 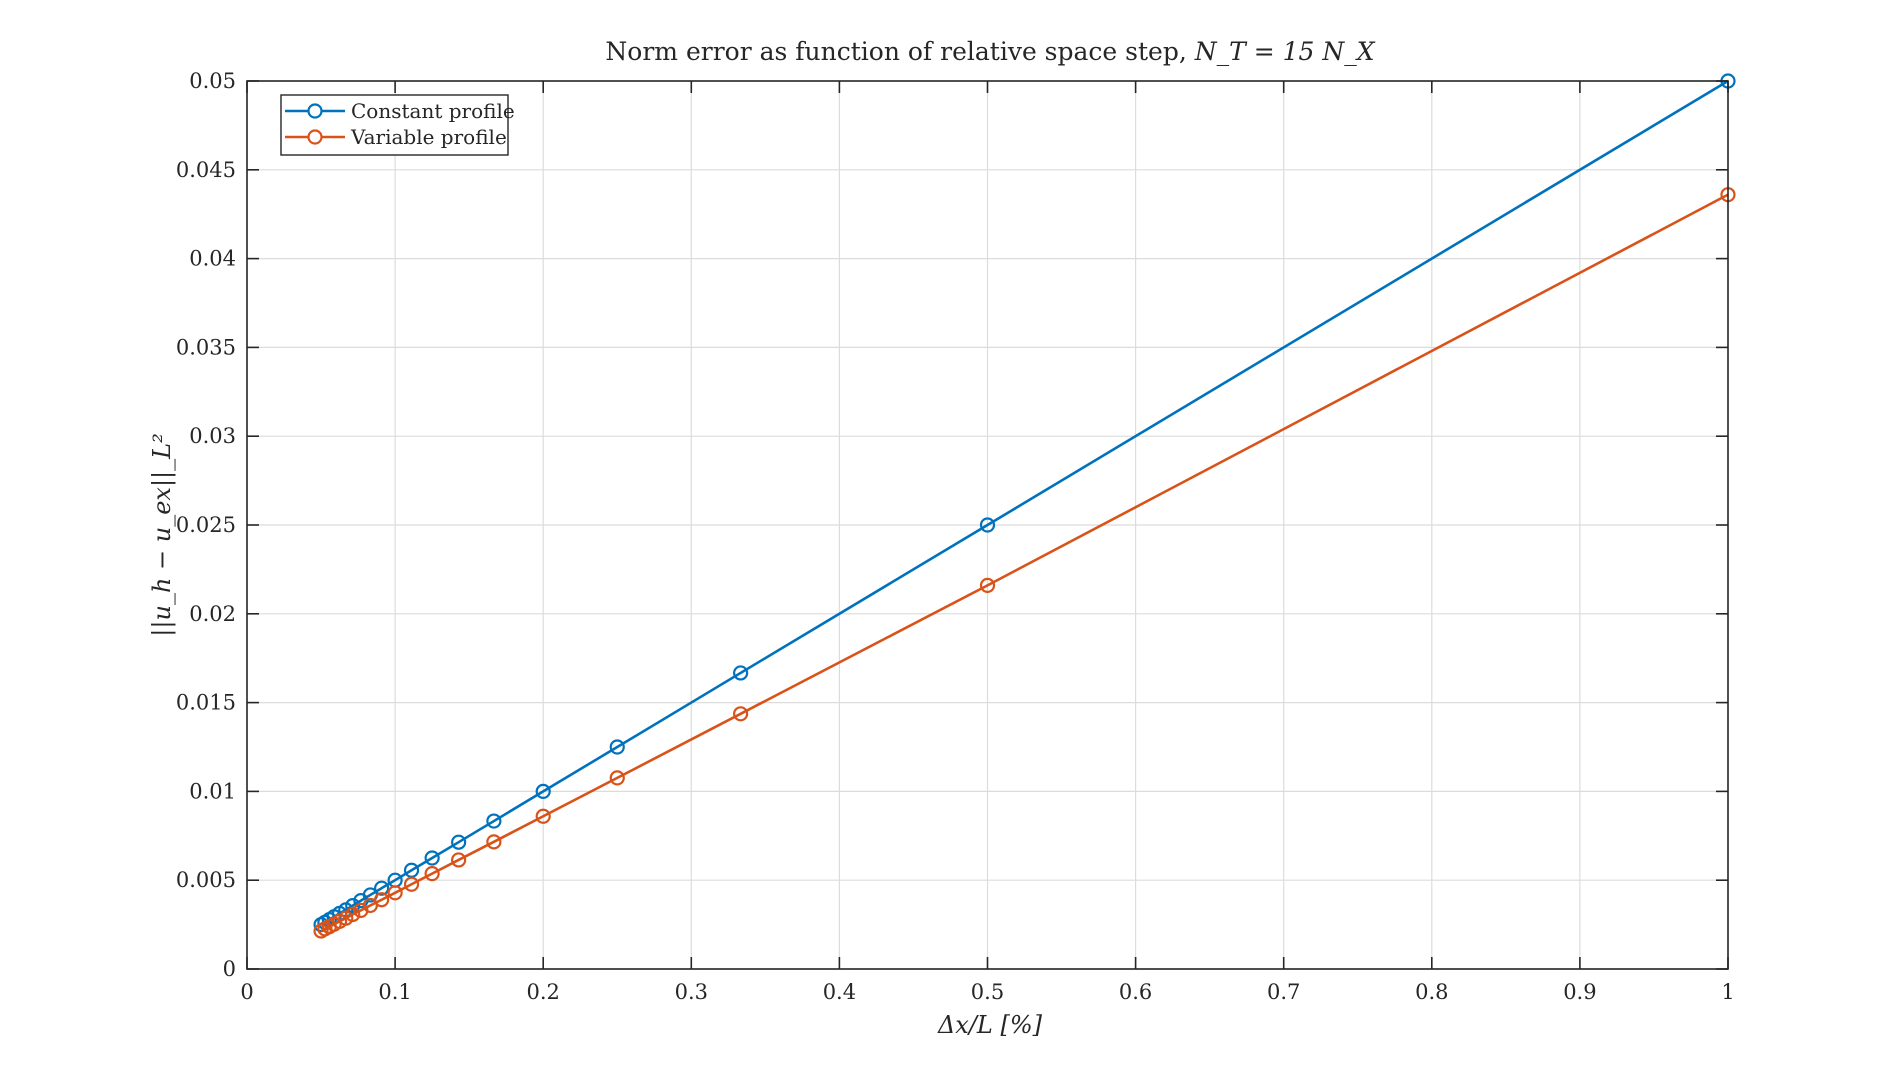 What do you see at coordinates (206, 525) in the screenshot?
I see `y-tick-label: 0.025` at bounding box center [206, 525].